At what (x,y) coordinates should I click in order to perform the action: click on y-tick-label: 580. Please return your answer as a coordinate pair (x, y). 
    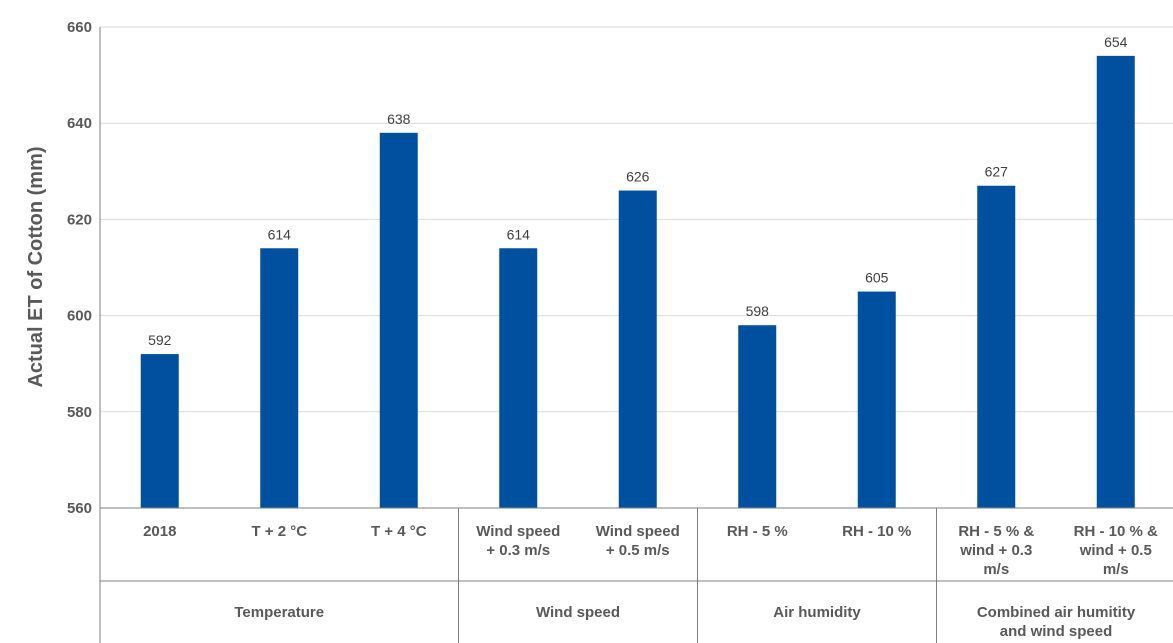
    Looking at the image, I should click on (79, 412).